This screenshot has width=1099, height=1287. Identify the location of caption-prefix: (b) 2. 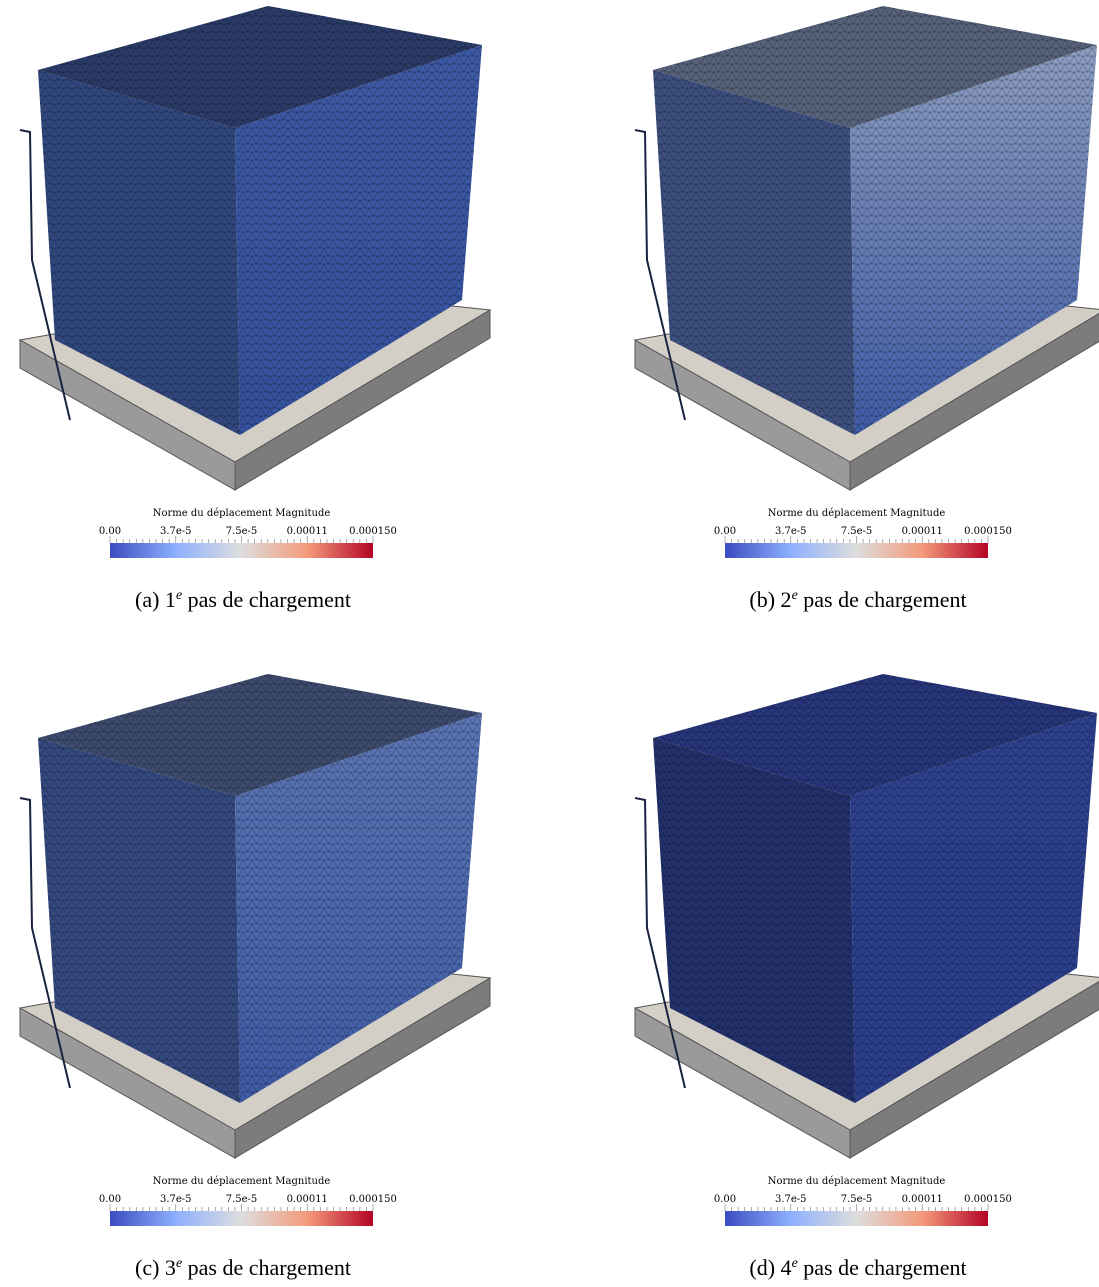
(770, 599).